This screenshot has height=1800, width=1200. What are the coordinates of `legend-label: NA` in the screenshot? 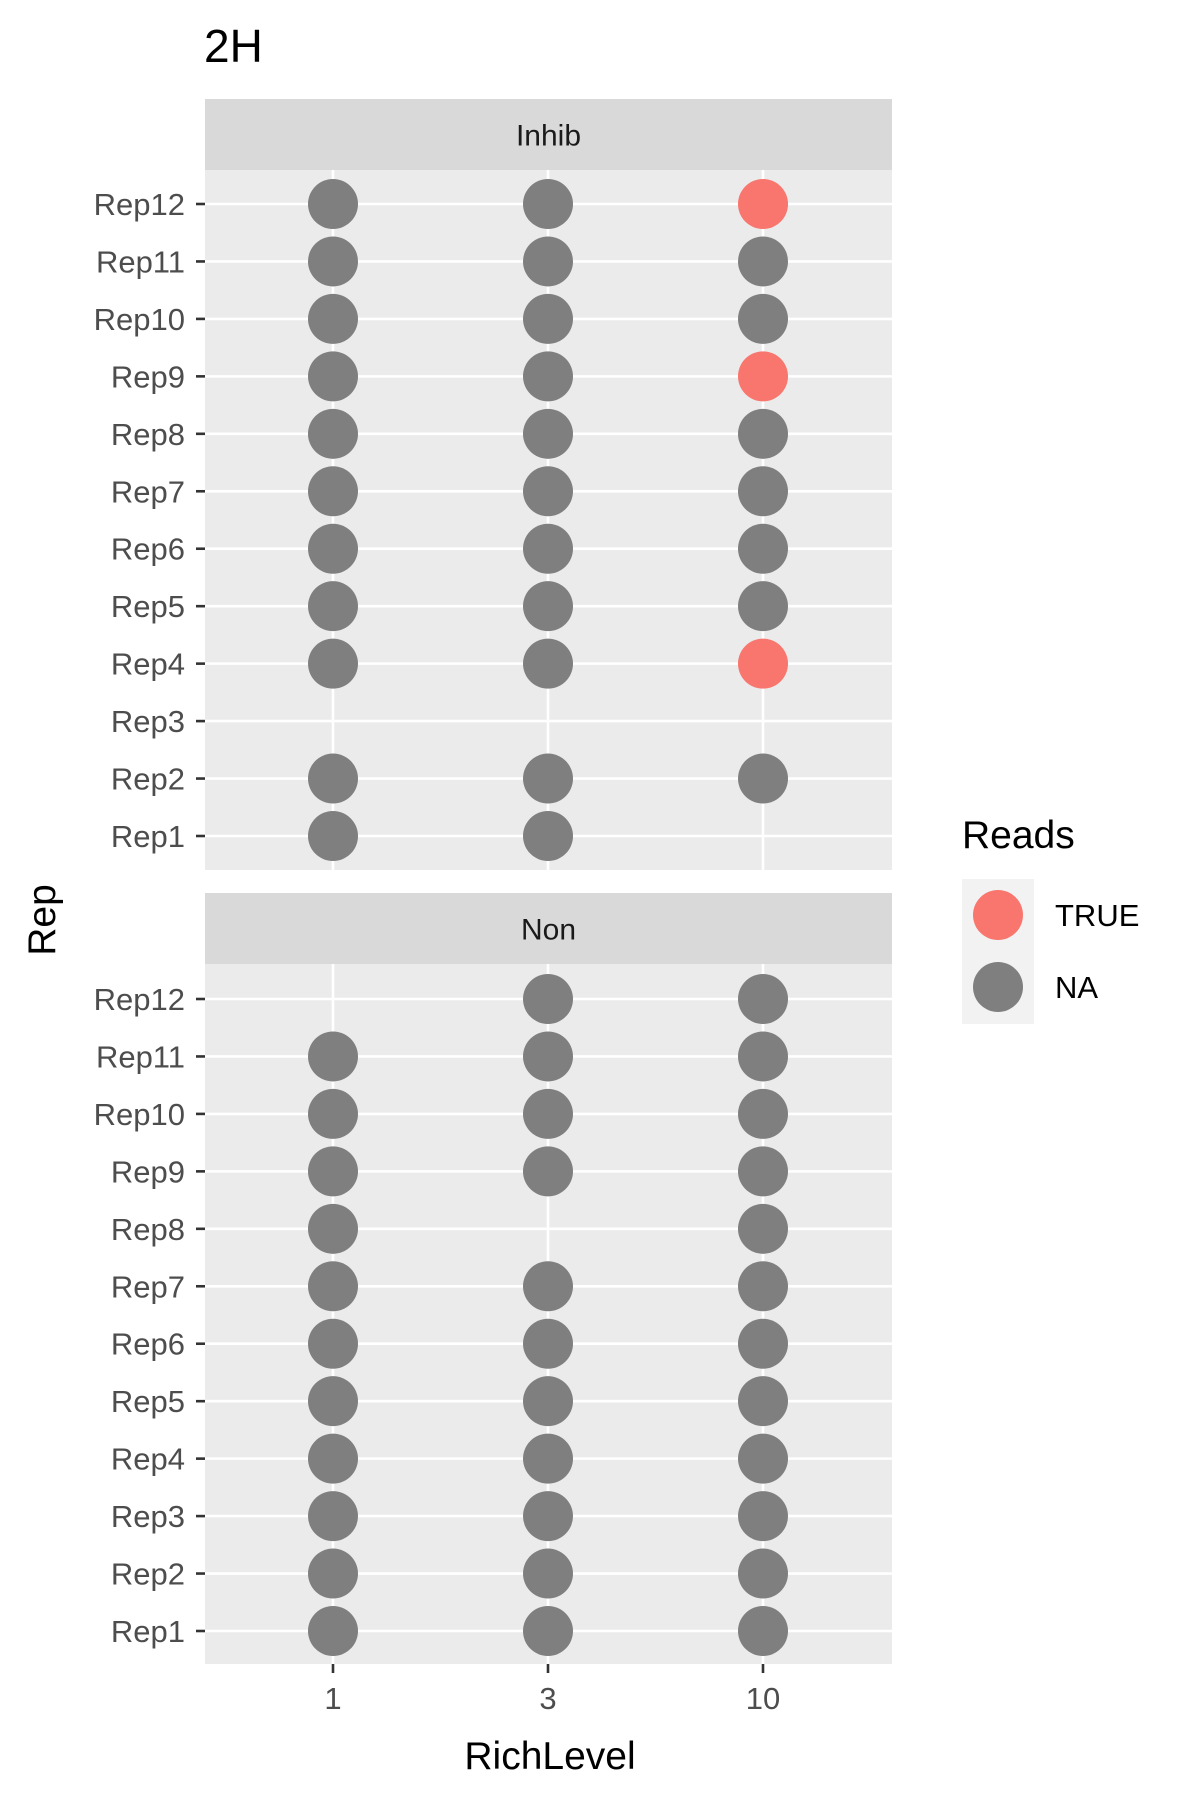 It's located at (1076, 987).